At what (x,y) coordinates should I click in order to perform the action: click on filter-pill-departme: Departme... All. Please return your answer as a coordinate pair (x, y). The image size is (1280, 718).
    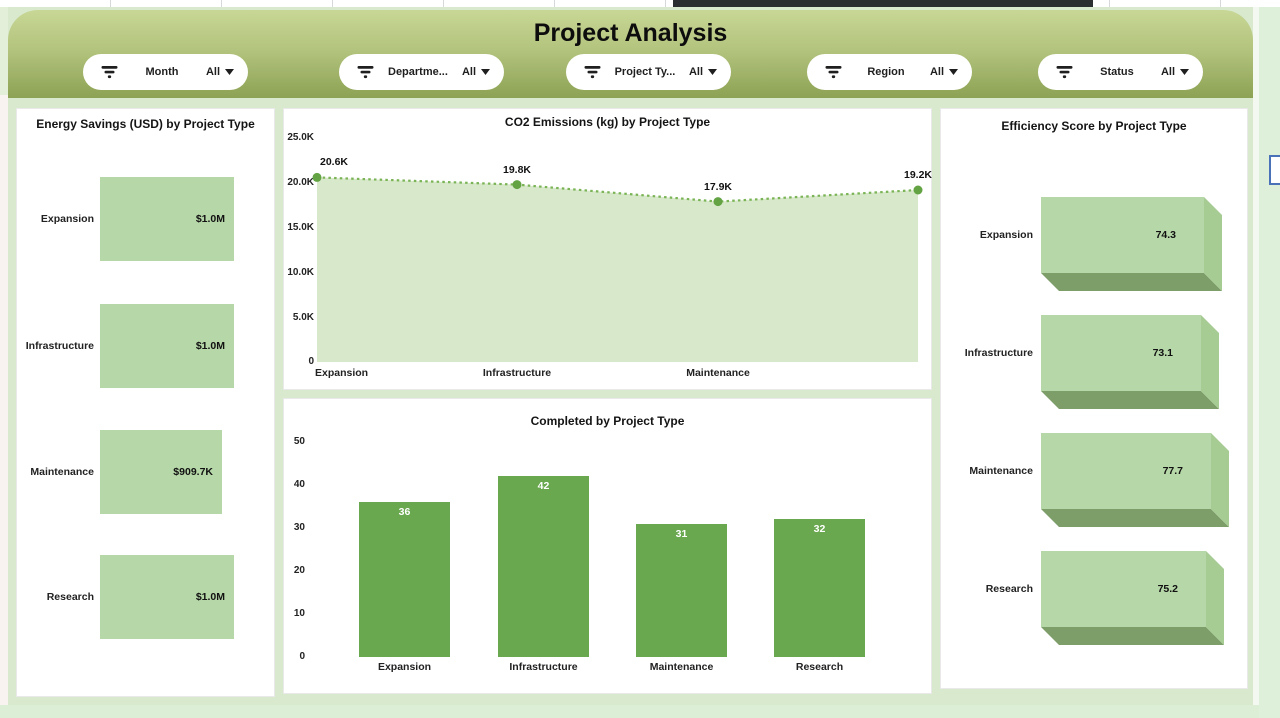
    Looking at the image, I should click on (421, 72).